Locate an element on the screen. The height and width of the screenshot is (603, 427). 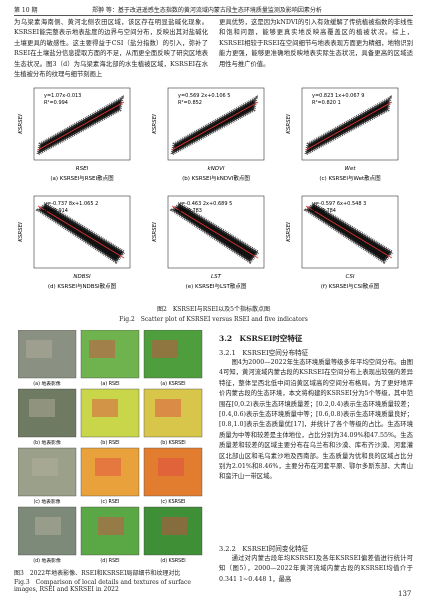
panel-caption: (b) KSRSEI与kNDVI散点图 is located at coordinates (216, 178).